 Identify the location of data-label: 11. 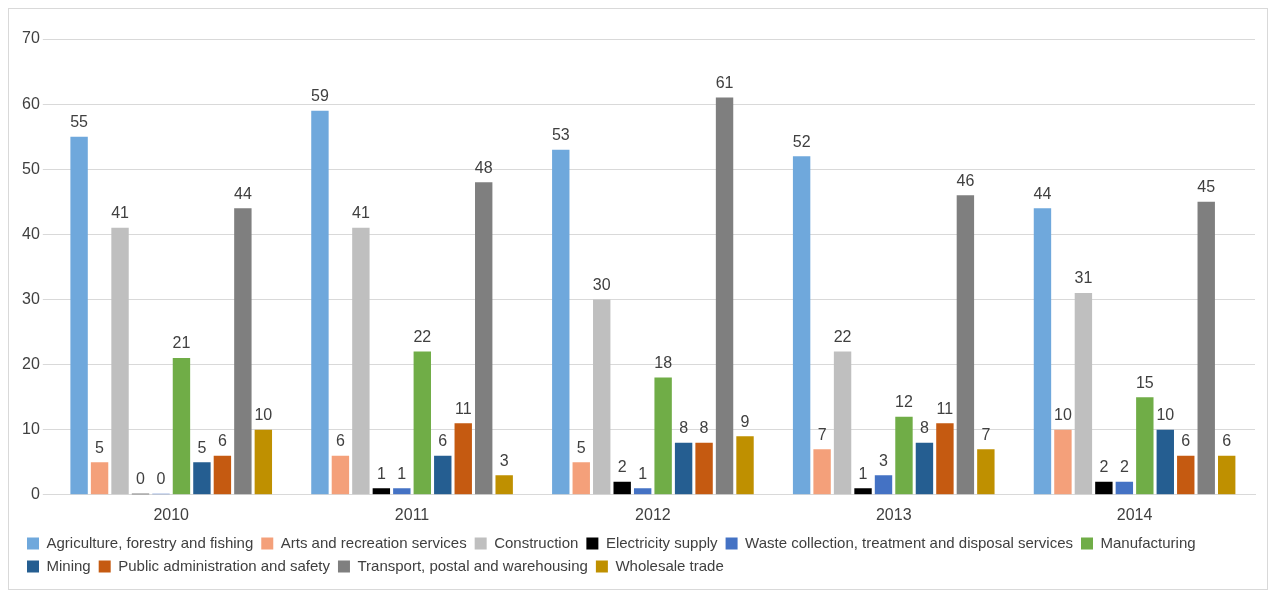
(463, 408).